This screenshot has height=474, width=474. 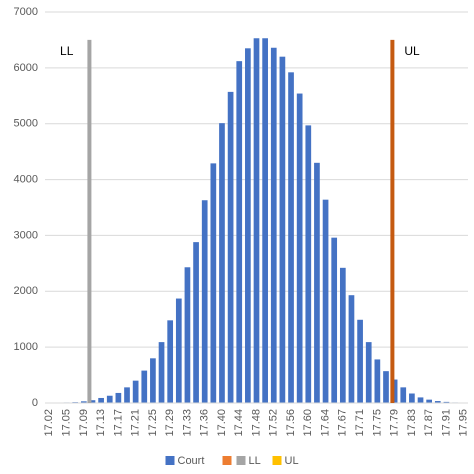 What do you see at coordinates (26, 347) in the screenshot?
I see `y-tick-label: 1000` at bounding box center [26, 347].